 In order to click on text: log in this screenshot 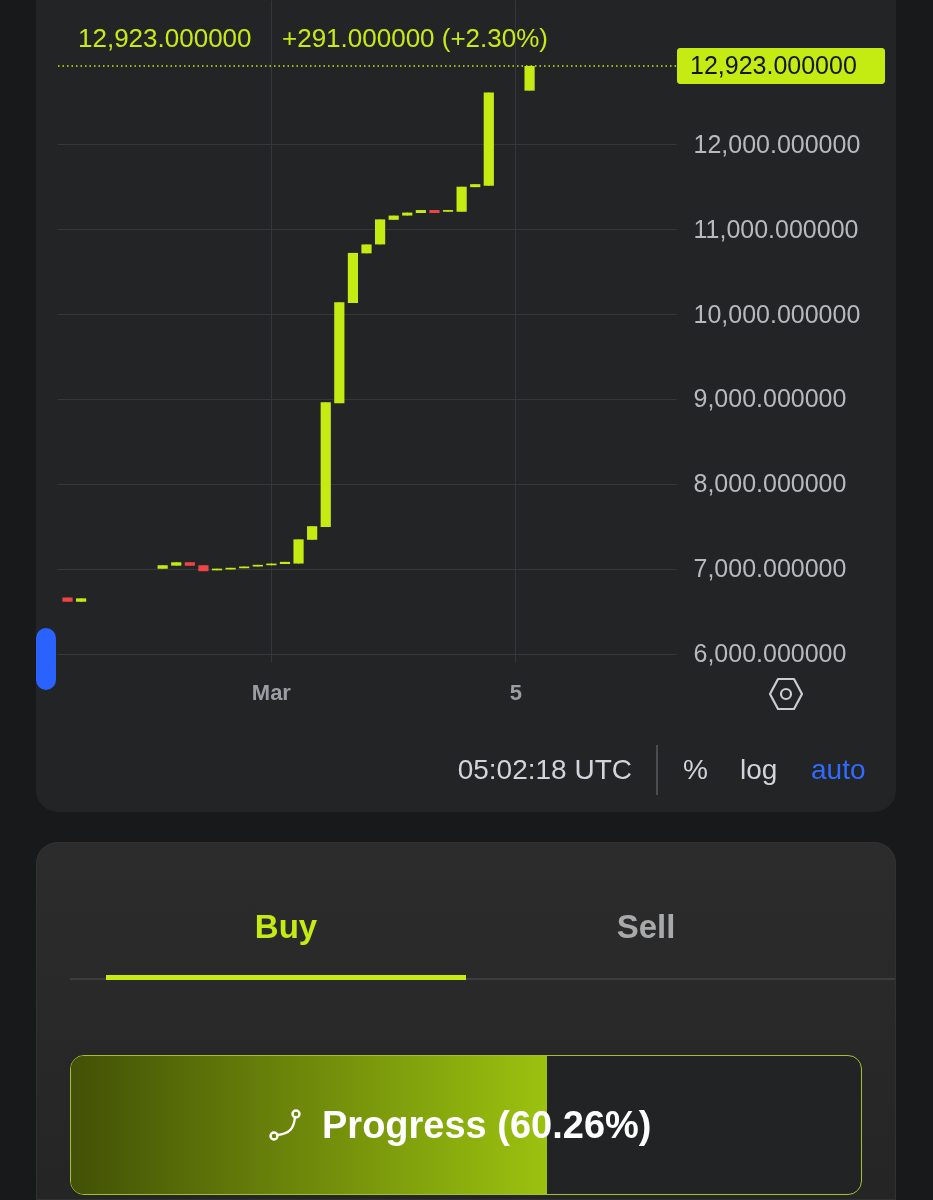, I will do `click(759, 769)`.